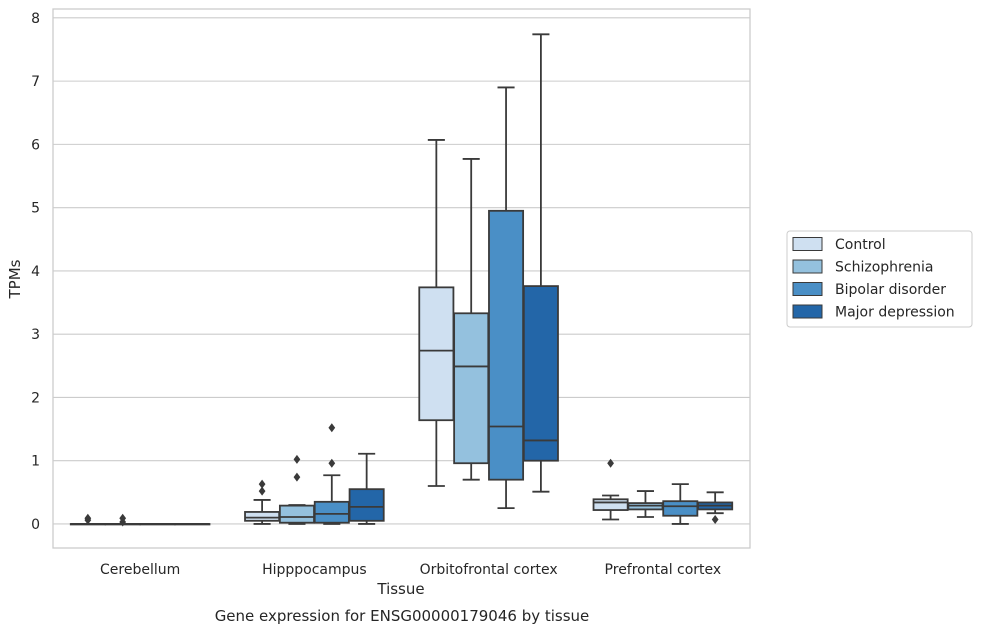  Describe the element at coordinates (35, 525) in the screenshot. I see `y-tick-label: 0` at that location.